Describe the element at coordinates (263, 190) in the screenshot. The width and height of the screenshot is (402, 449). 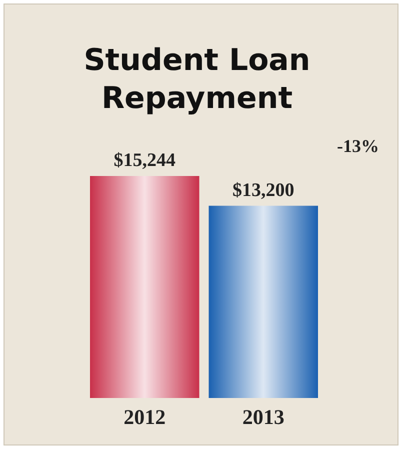
I see `data-label: $13,200` at that location.